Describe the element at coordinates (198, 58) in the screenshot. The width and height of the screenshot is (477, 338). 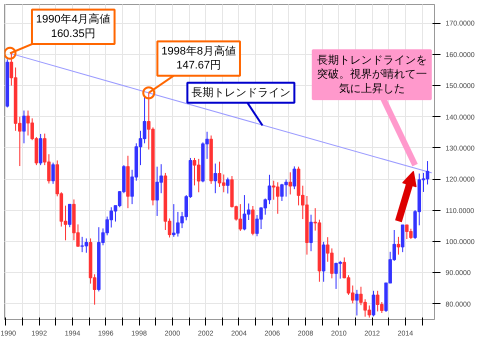
I see `annotation: 1998年8月高値 147.67円` at that location.